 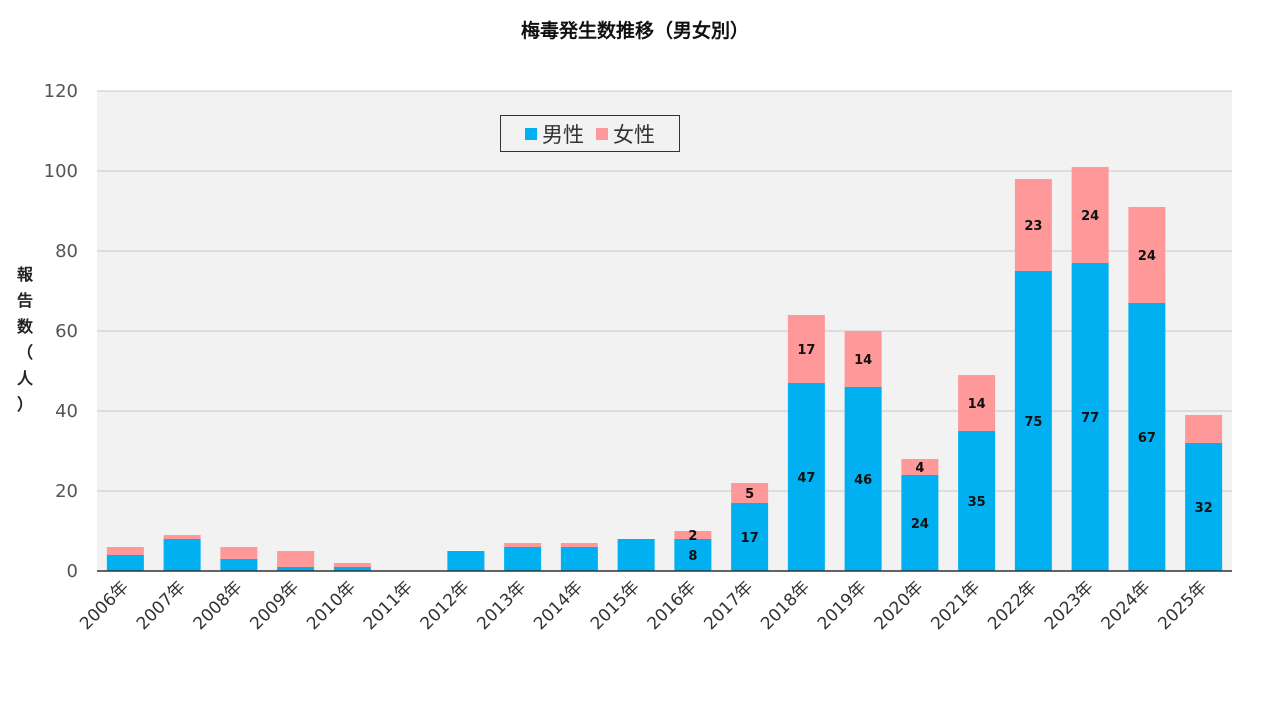 What do you see at coordinates (61, 91) in the screenshot?
I see `y-tick-label: 120` at bounding box center [61, 91].